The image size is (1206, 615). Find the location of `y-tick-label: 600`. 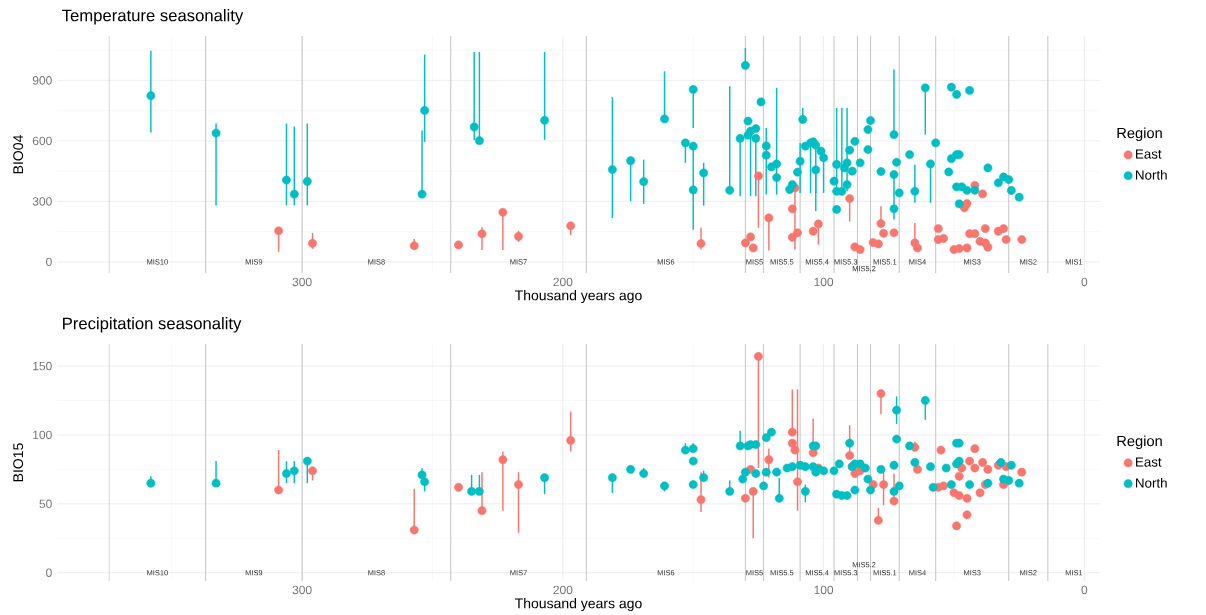

y-tick-label: 600 is located at coordinates (42, 141).